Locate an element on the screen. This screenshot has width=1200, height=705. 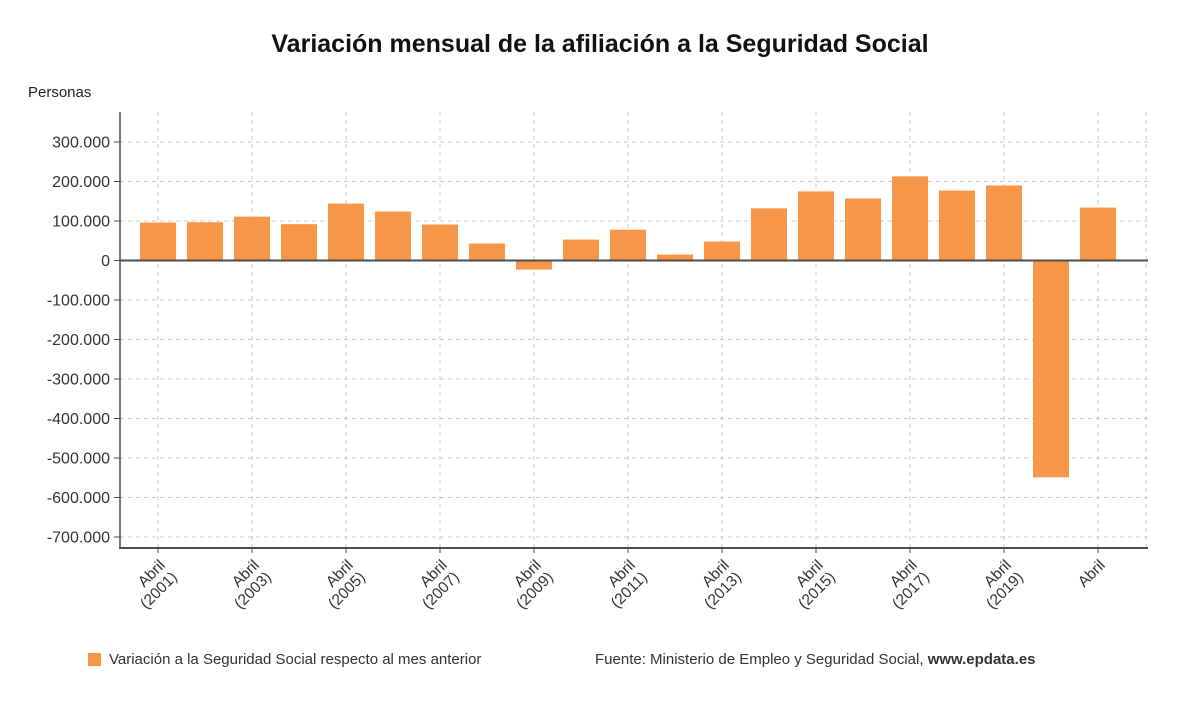
bar-abril-2017 is located at coordinates (910, 218).